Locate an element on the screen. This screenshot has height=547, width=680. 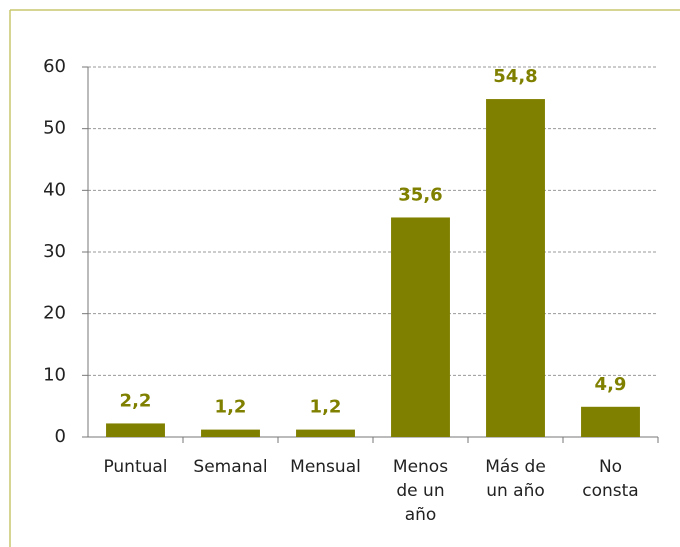
x-tick-label: Semanal is located at coordinates (230, 467).